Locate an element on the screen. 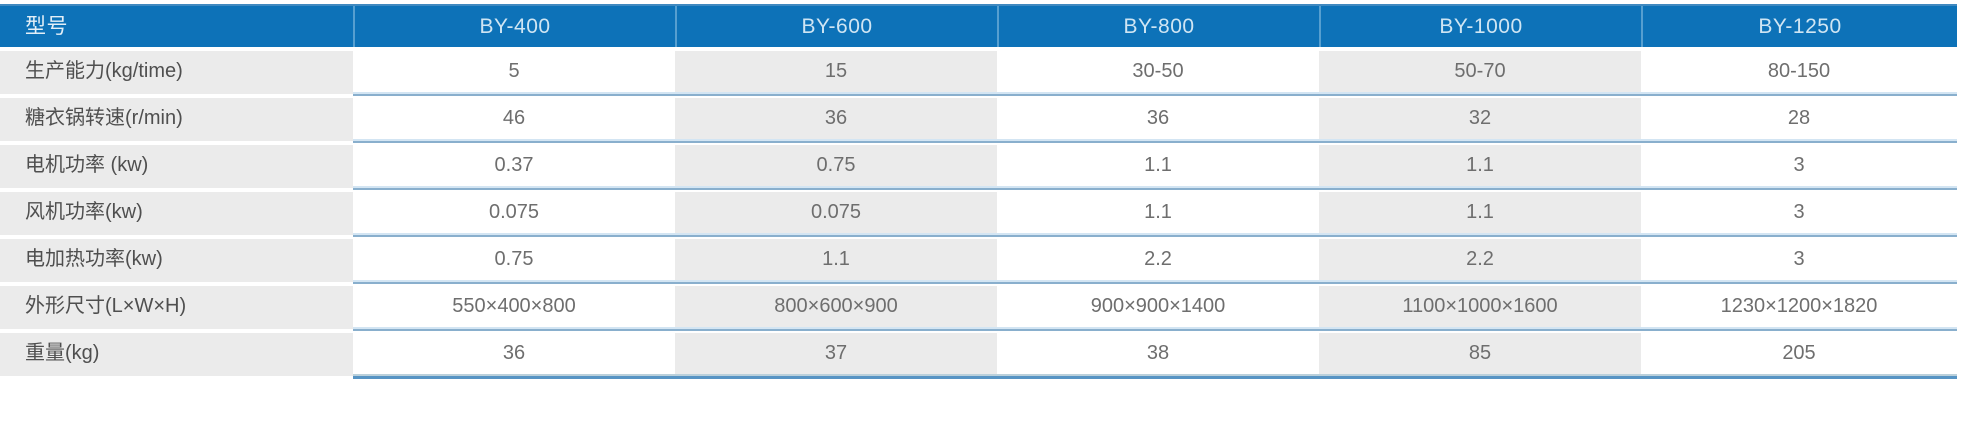 This screenshot has width=1964, height=433. header-model-label: 型号 is located at coordinates (46, 26).